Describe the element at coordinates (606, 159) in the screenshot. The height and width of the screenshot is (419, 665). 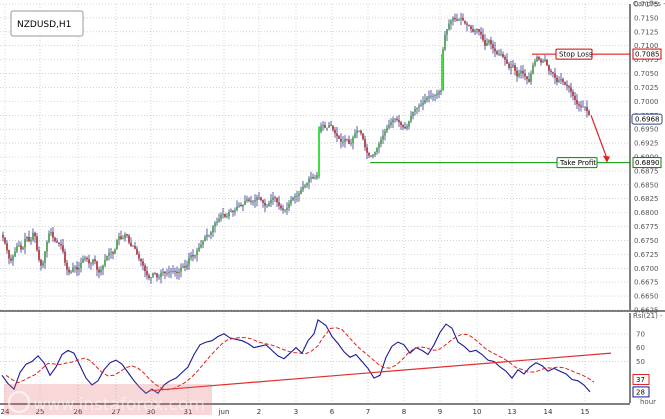
I see `projection-arrow-head` at that location.